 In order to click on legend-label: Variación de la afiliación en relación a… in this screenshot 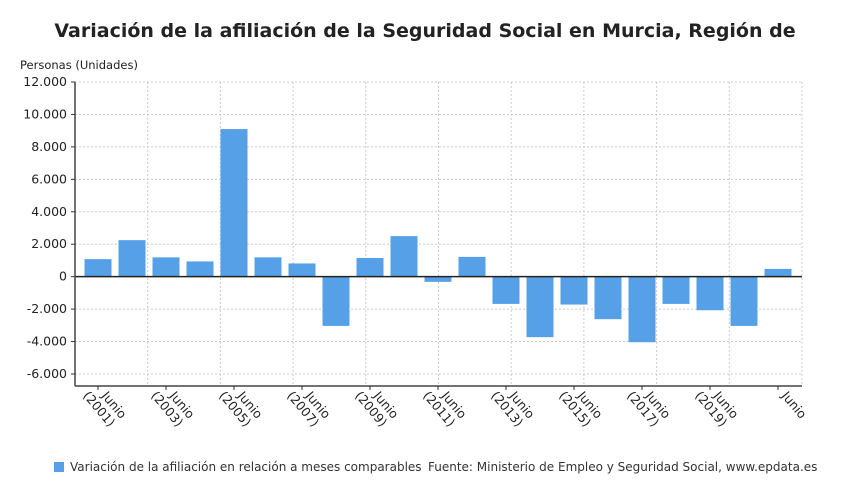, I will do `click(246, 467)`.